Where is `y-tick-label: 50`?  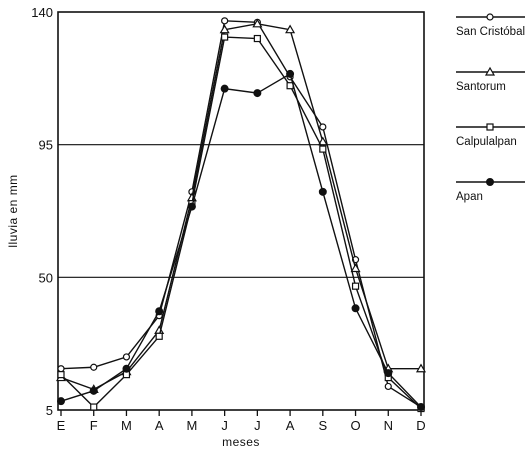
y-tick-label: 50 is located at coordinates (46, 277).